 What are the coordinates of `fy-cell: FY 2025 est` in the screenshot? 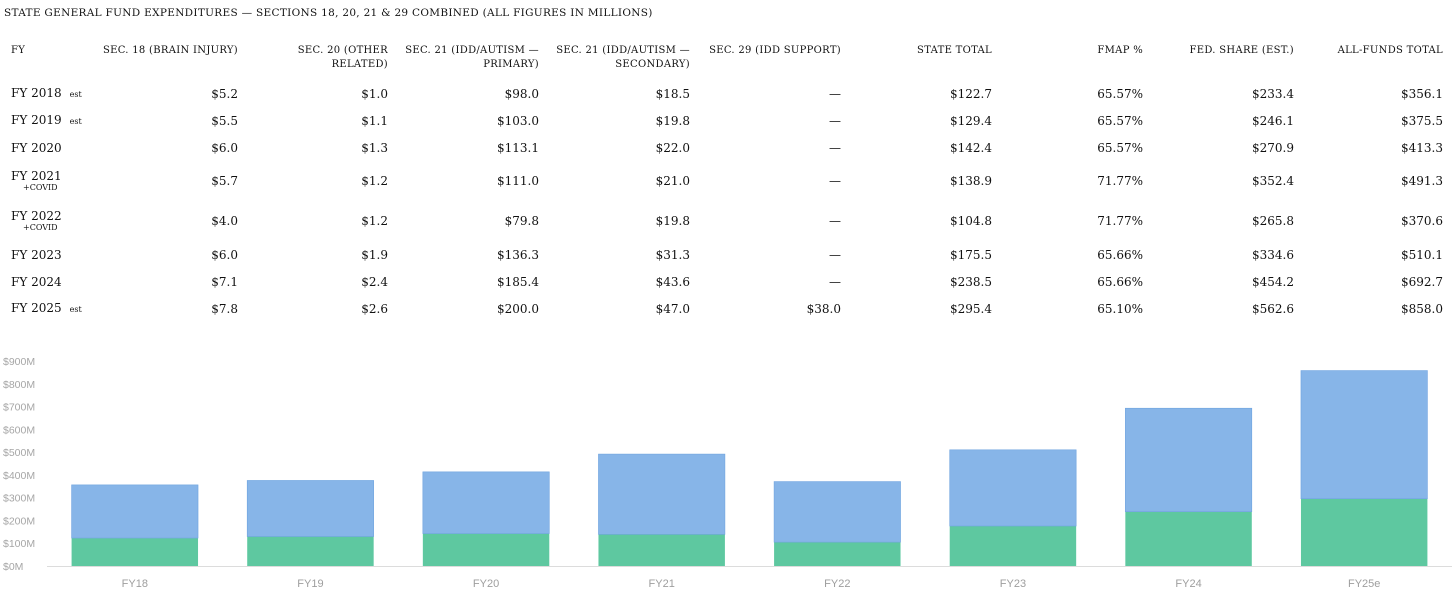 It's located at (47, 308).